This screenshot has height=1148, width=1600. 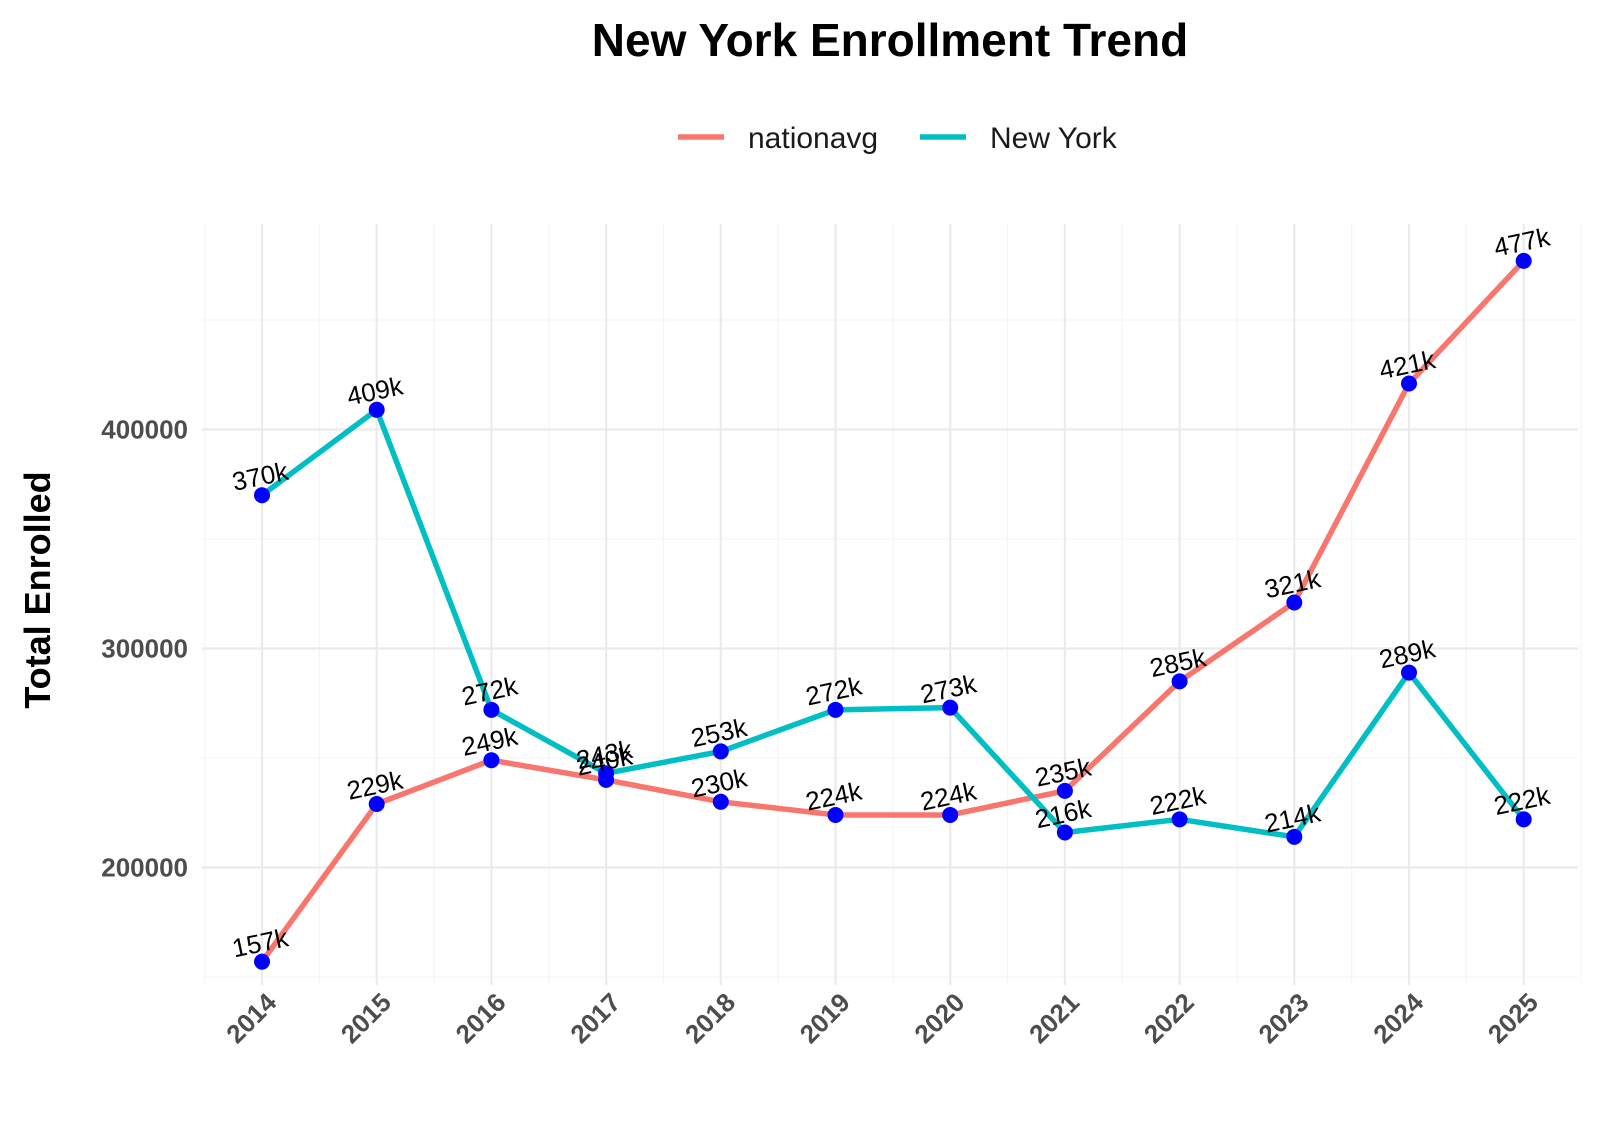 I want to click on x-tick-label: 2015, so click(x=366, y=1018).